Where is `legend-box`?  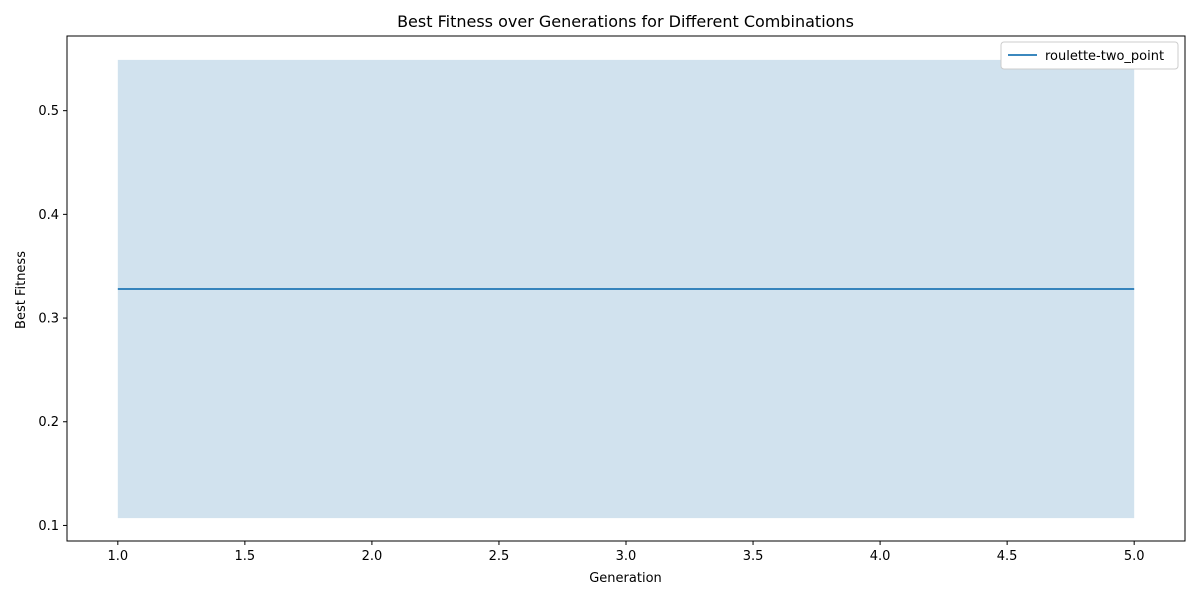 legend-box is located at coordinates (1089, 55).